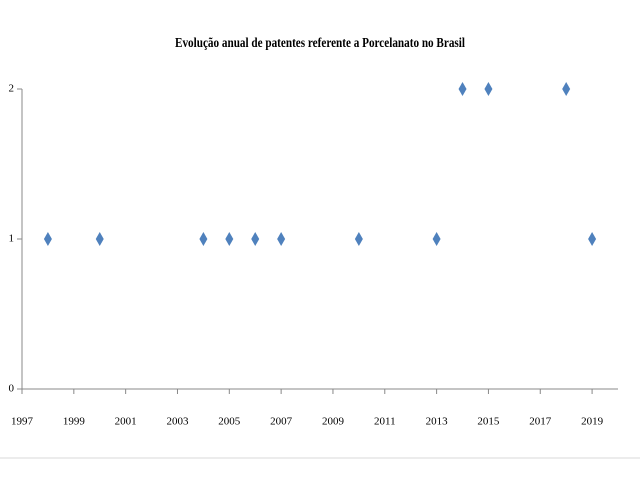  Describe the element at coordinates (333, 422) in the screenshot. I see `x-tick-label: 2009` at that location.